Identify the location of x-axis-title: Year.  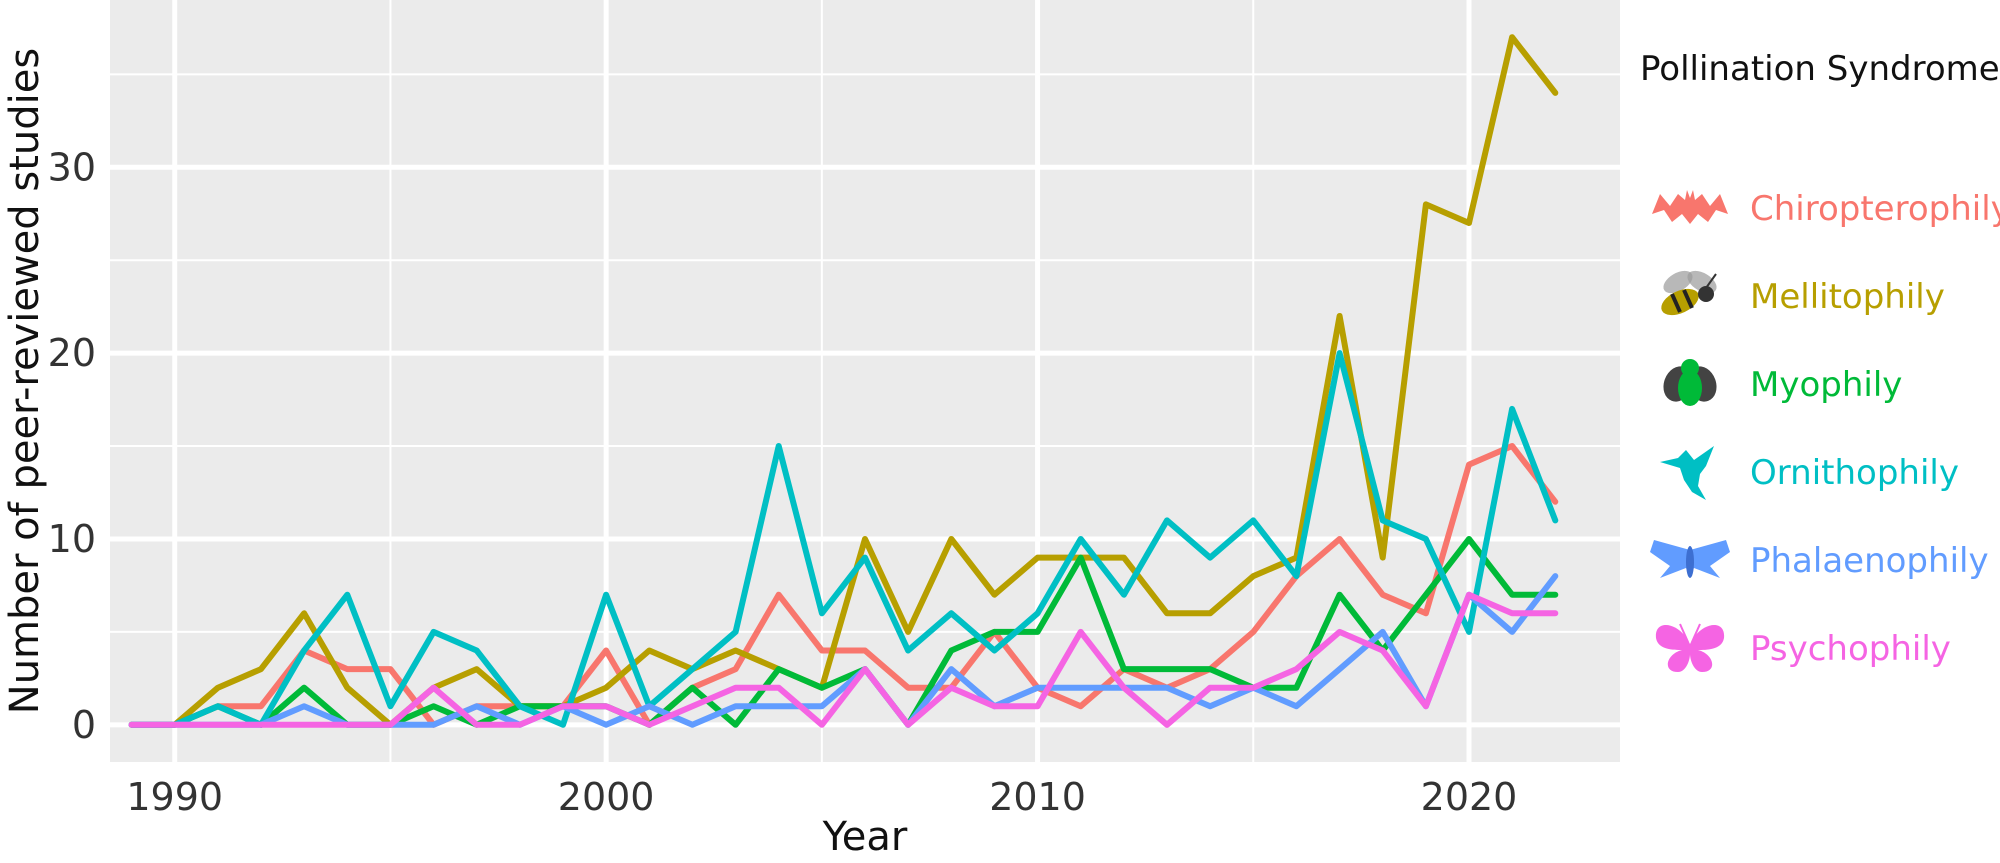
(865, 837).